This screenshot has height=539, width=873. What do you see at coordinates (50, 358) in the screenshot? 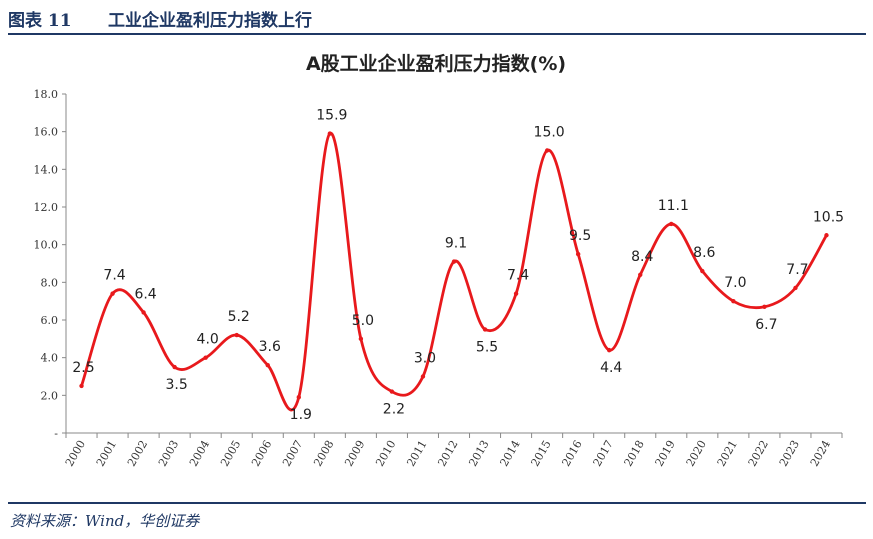
I see `y-tick-label: 4.0` at bounding box center [50, 358].